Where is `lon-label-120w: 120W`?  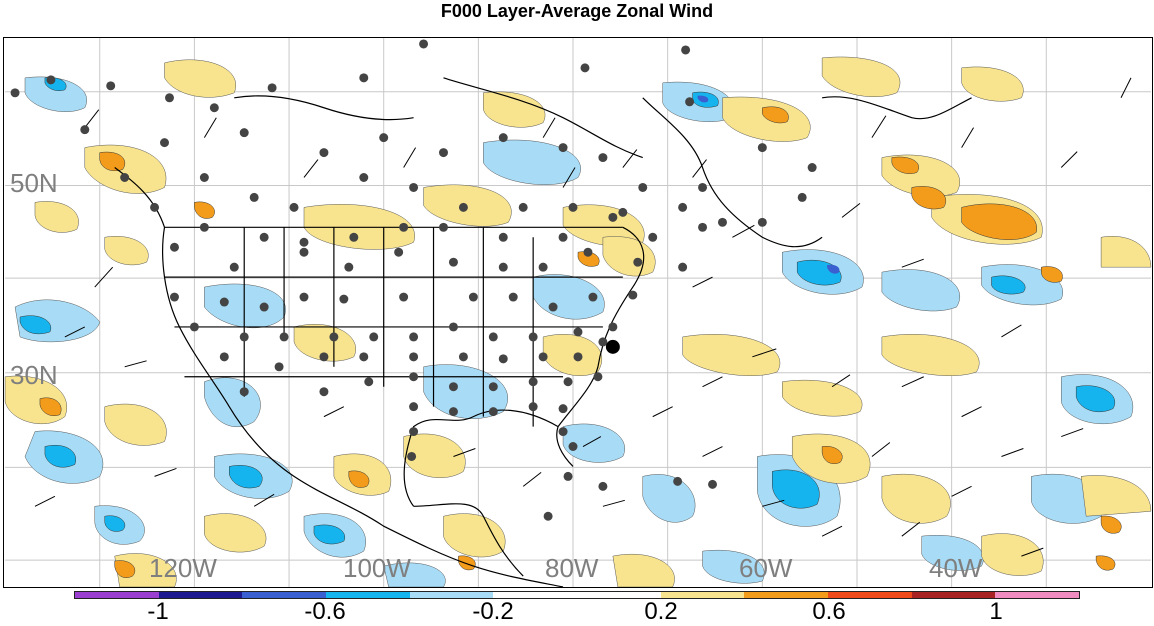 lon-label-120w: 120W is located at coordinates (183, 568).